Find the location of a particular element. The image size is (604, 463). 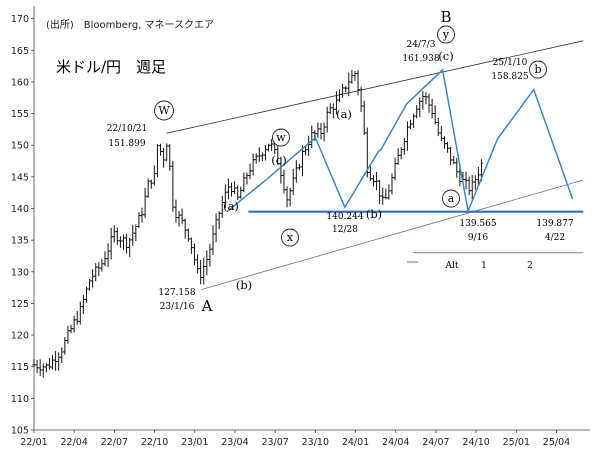

annotation-W_2210: W is located at coordinates (164, 110).